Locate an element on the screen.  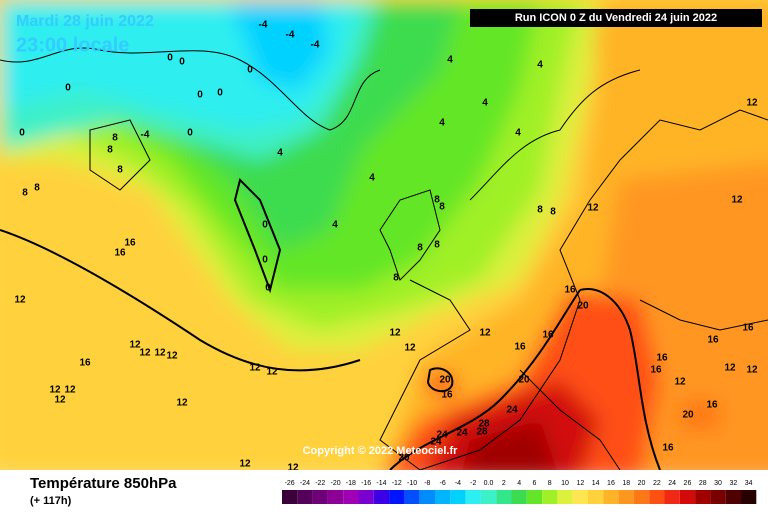
scale-label: 20 is located at coordinates (642, 483).